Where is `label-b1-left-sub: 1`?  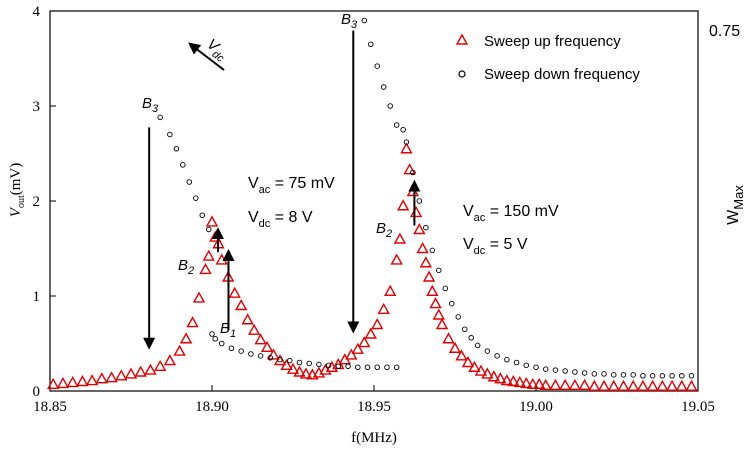 label-b1-left-sub: 1 is located at coordinates (233, 334).